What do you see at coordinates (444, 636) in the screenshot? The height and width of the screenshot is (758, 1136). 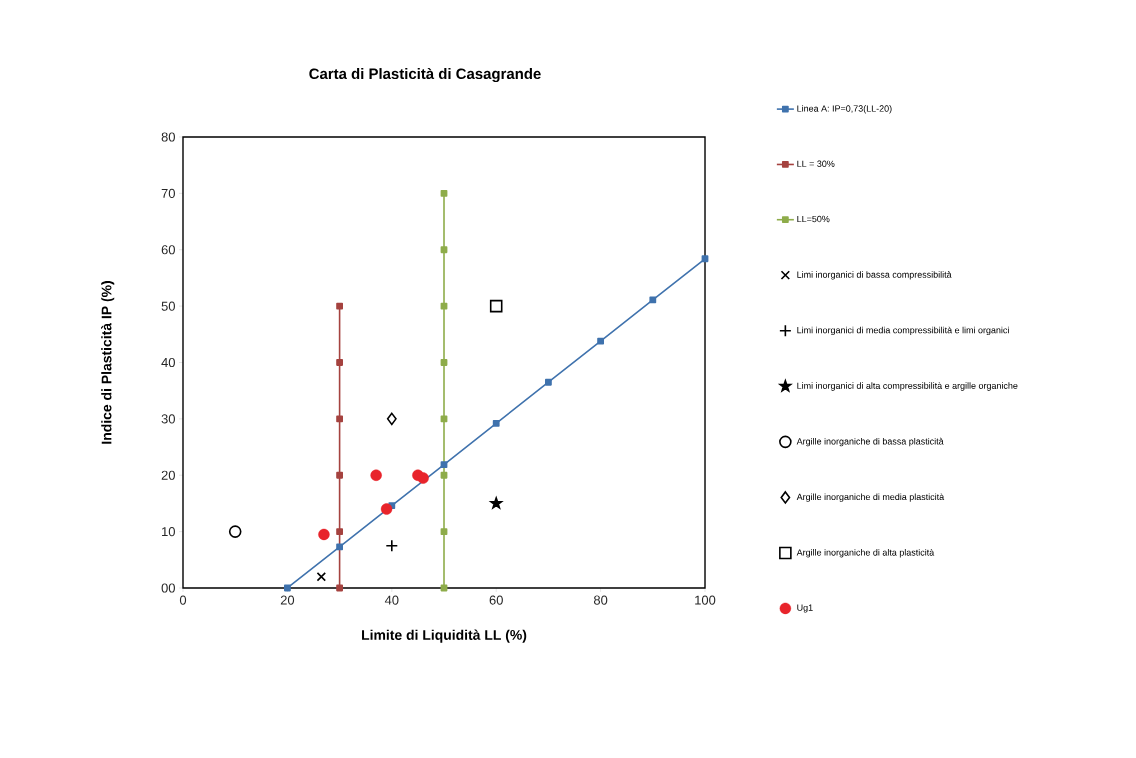 I see `x-axis-title: Limite di Liquidità LL (%)` at bounding box center [444, 636].